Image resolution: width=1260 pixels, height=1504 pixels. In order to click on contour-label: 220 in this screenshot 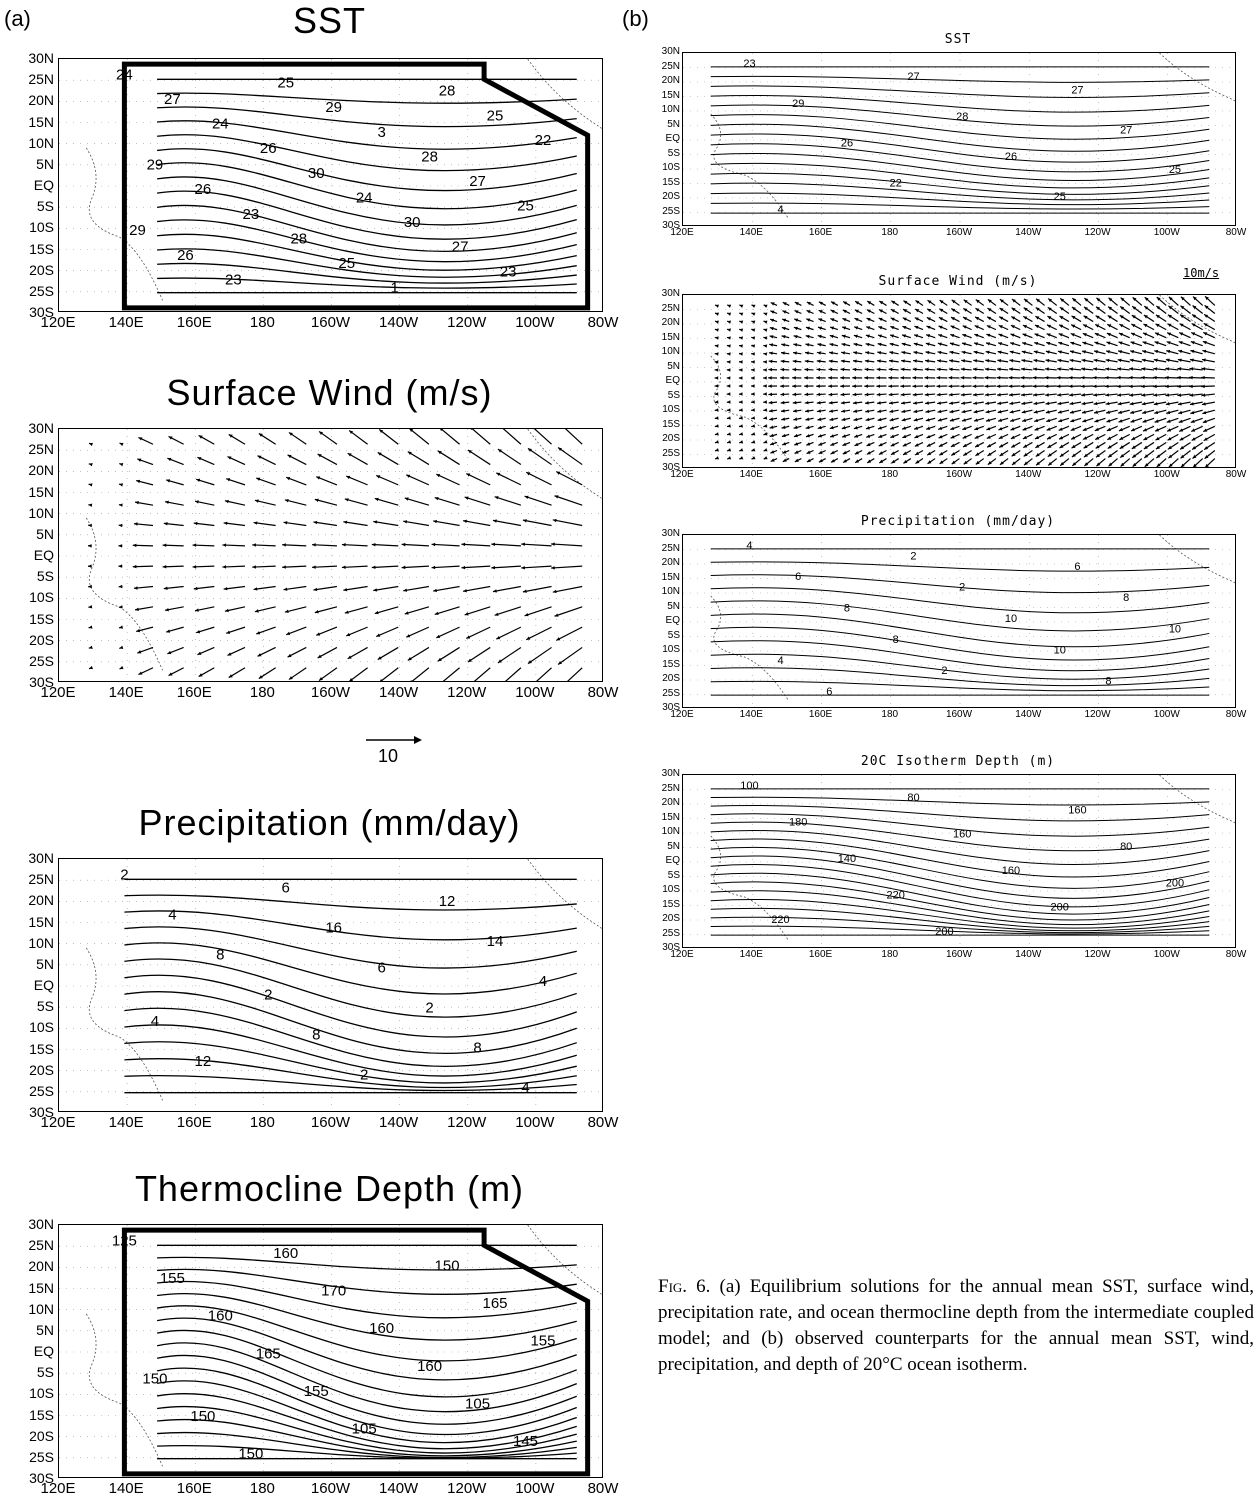, I will do `click(780, 920)`.